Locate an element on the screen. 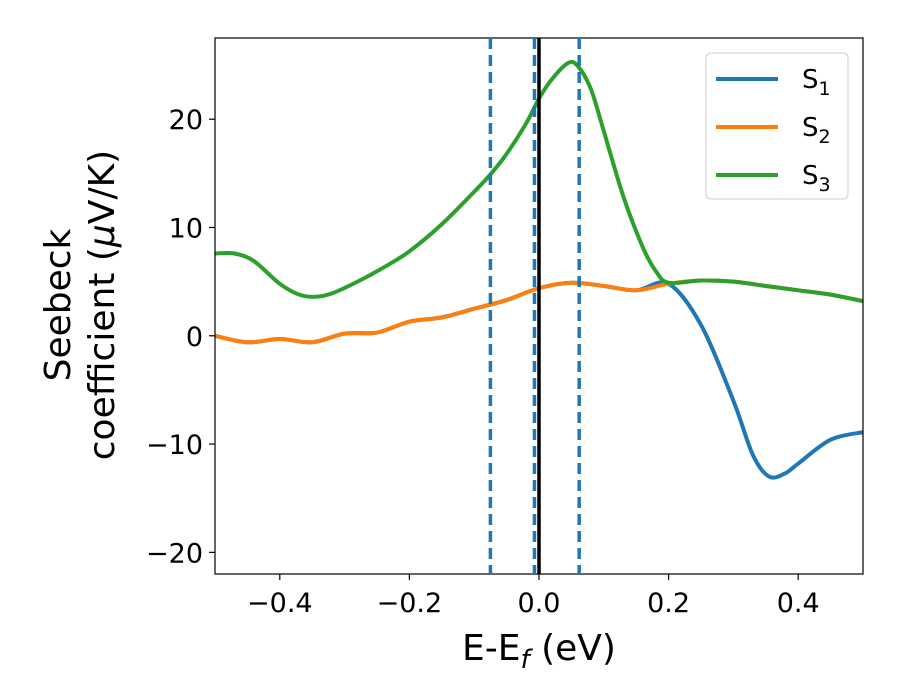 This screenshot has height=700, width=900. y-tick-label: −10 is located at coordinates (174, 445).